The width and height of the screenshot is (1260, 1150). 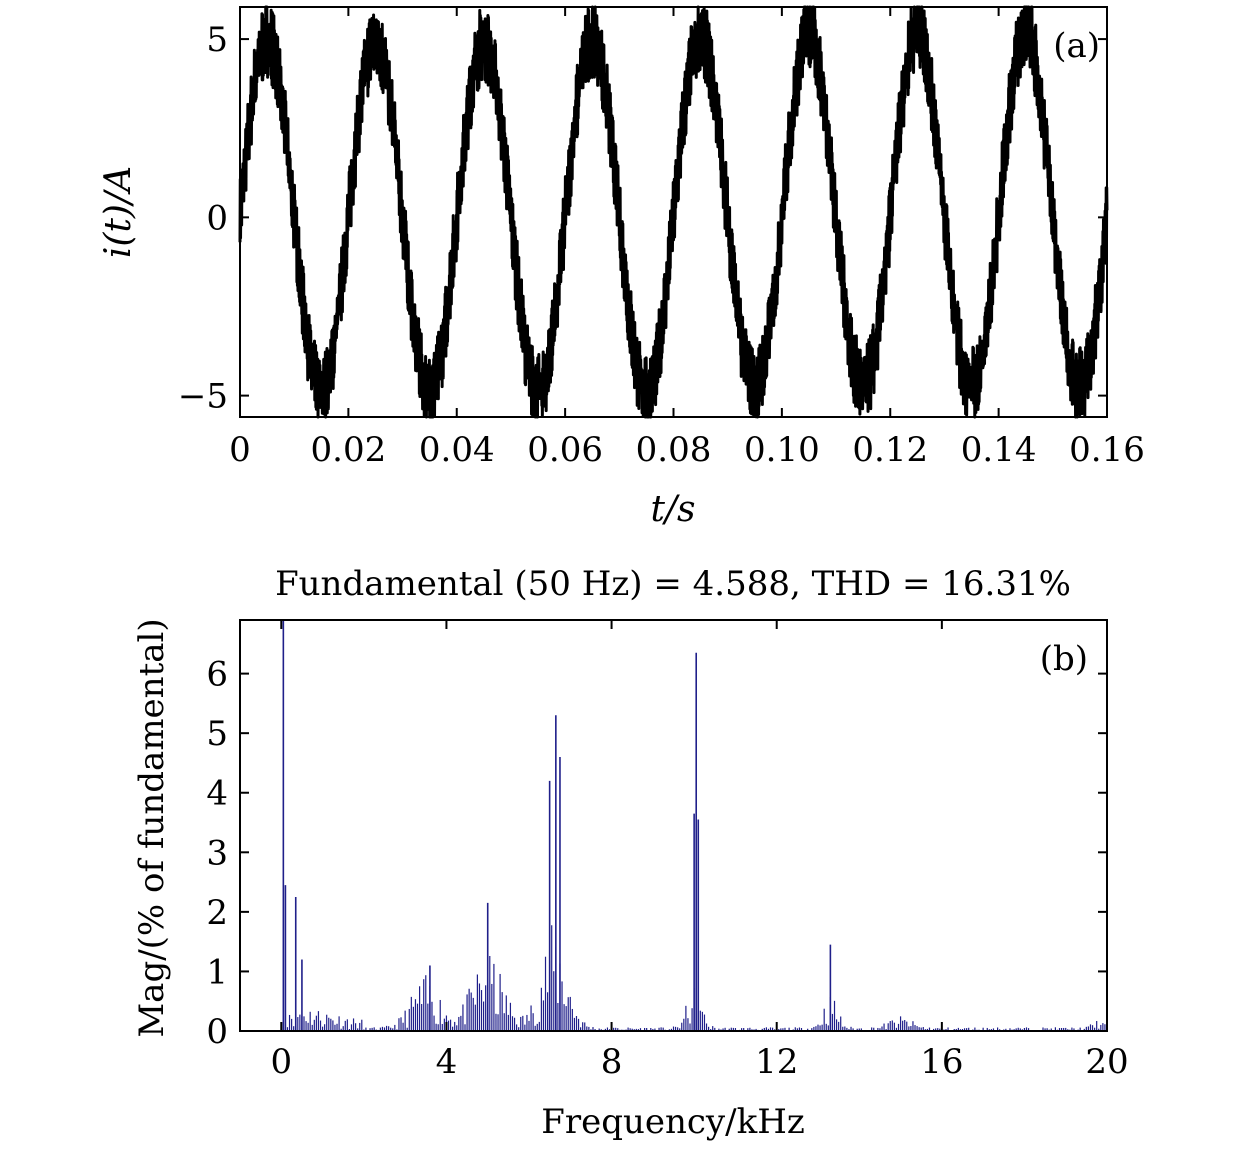 I want to click on waveform-panel-label: (a), so click(x=1076, y=46).